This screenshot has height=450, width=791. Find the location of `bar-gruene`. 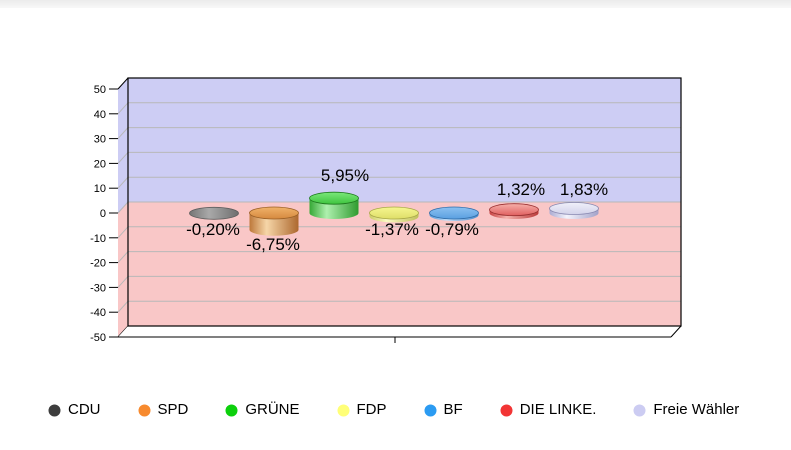

bar-gruene is located at coordinates (334, 205).